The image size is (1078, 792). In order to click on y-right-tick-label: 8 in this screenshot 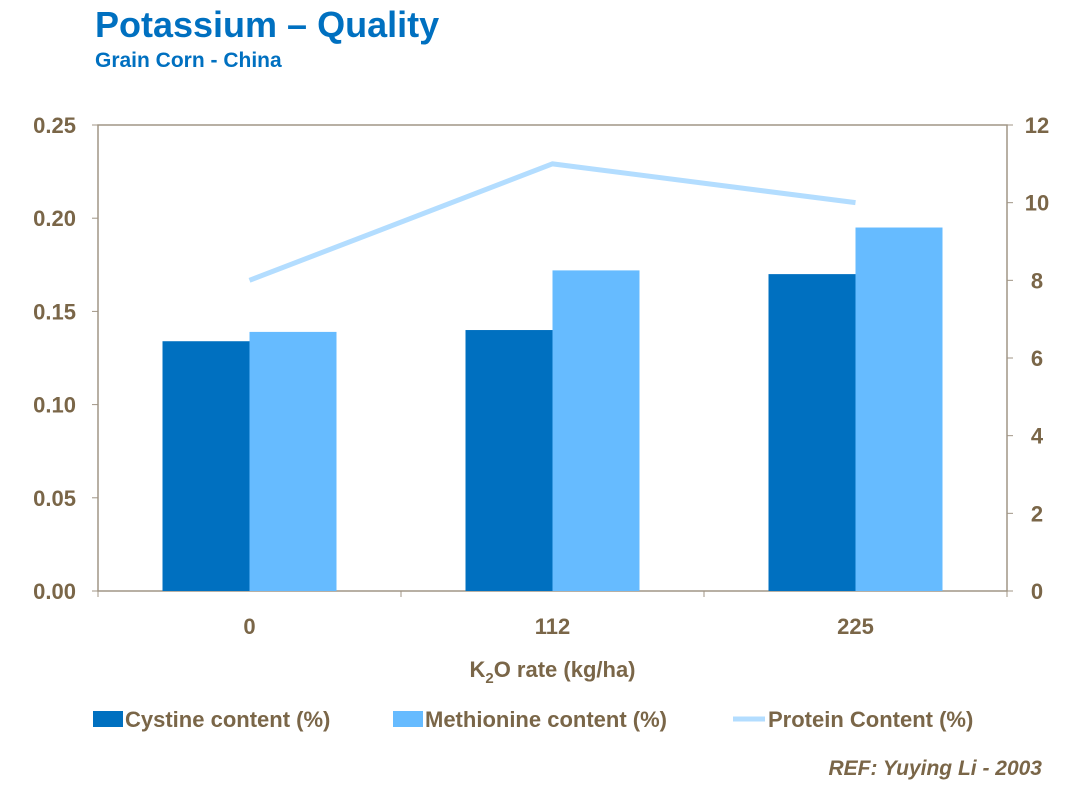, I will do `click(1037, 280)`.